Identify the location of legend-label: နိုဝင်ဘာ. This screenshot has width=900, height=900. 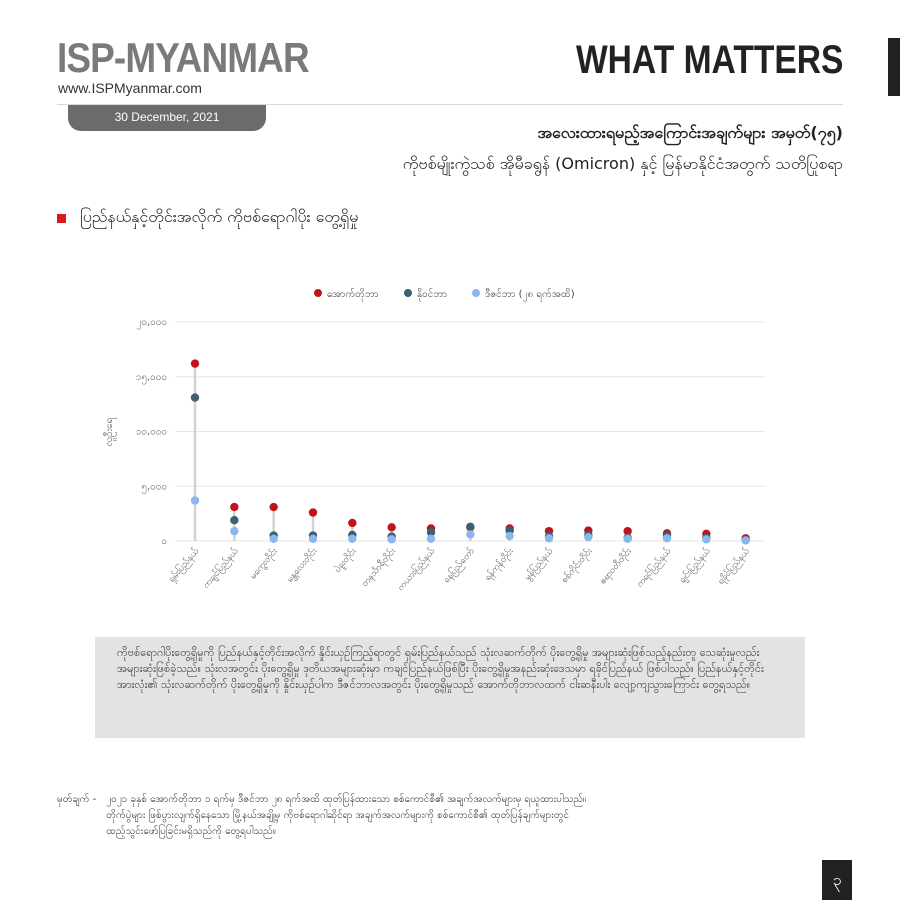
(432, 294).